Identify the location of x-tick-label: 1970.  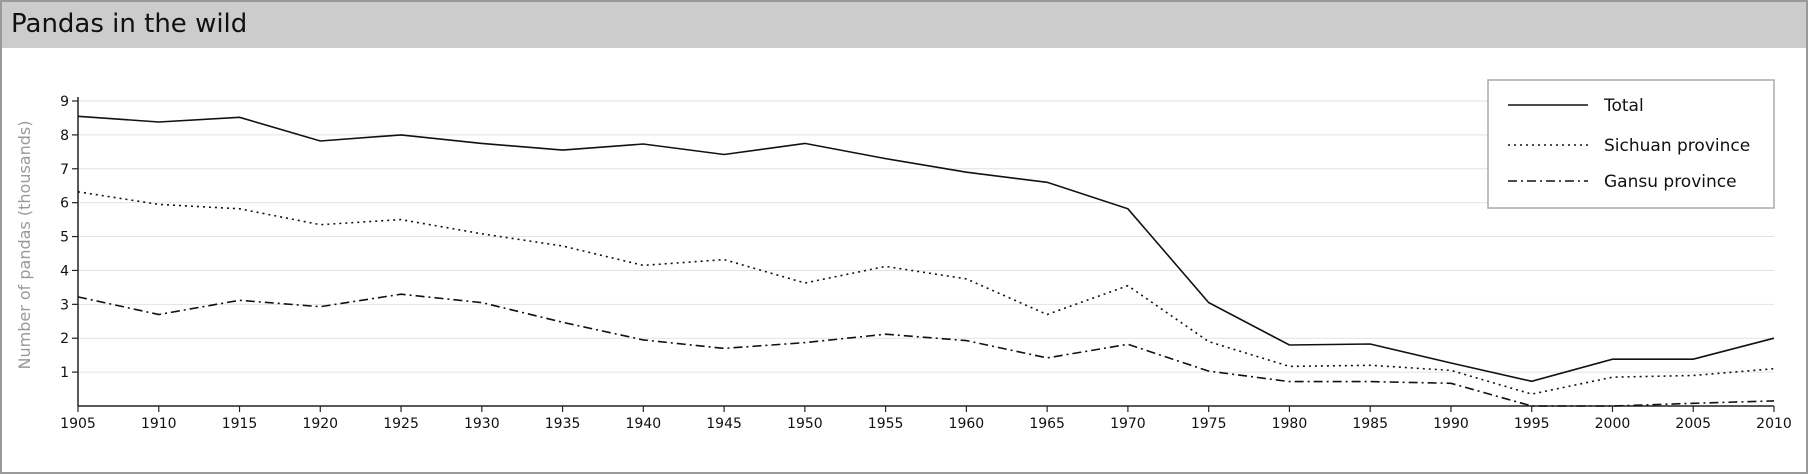
(1128, 424).